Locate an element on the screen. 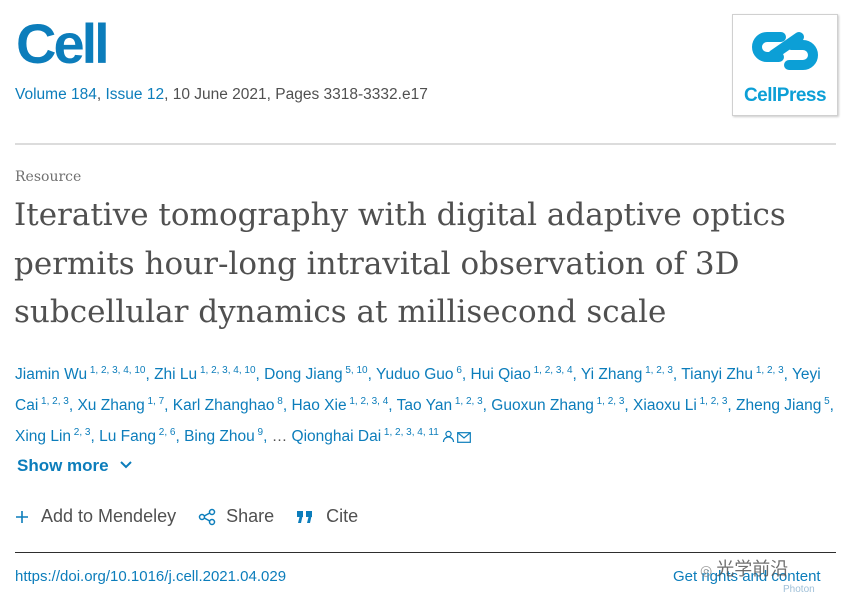 The height and width of the screenshot is (603, 851). wechat-icon: ◎ is located at coordinates (706, 570).